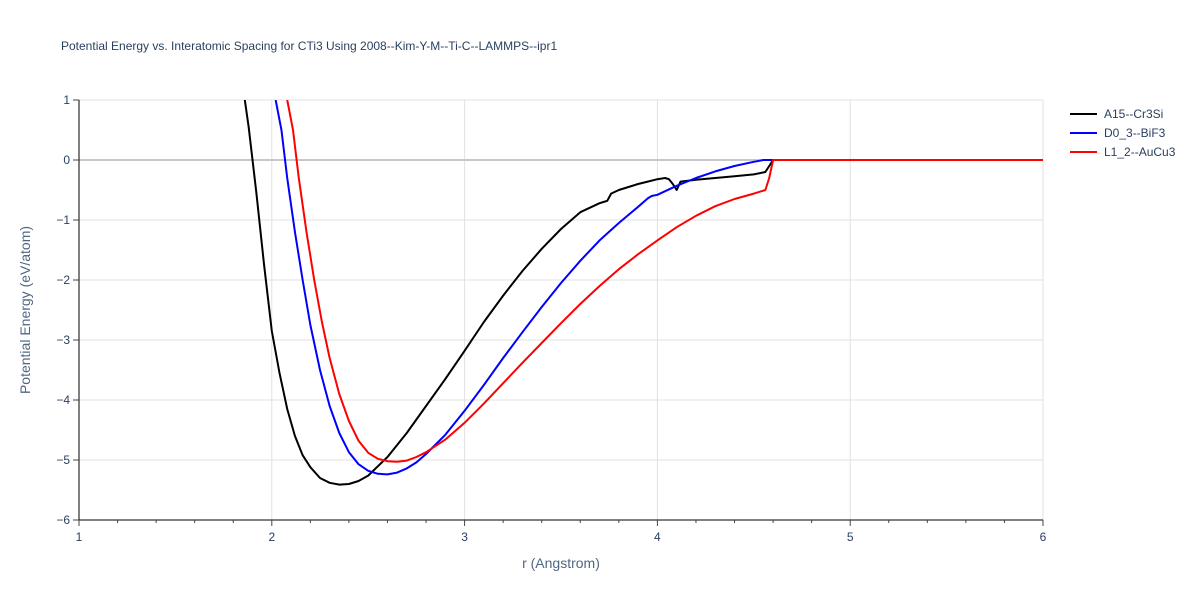 This screenshot has width=1200, height=600. I want to click on x-tick-label: 4, so click(657, 537).